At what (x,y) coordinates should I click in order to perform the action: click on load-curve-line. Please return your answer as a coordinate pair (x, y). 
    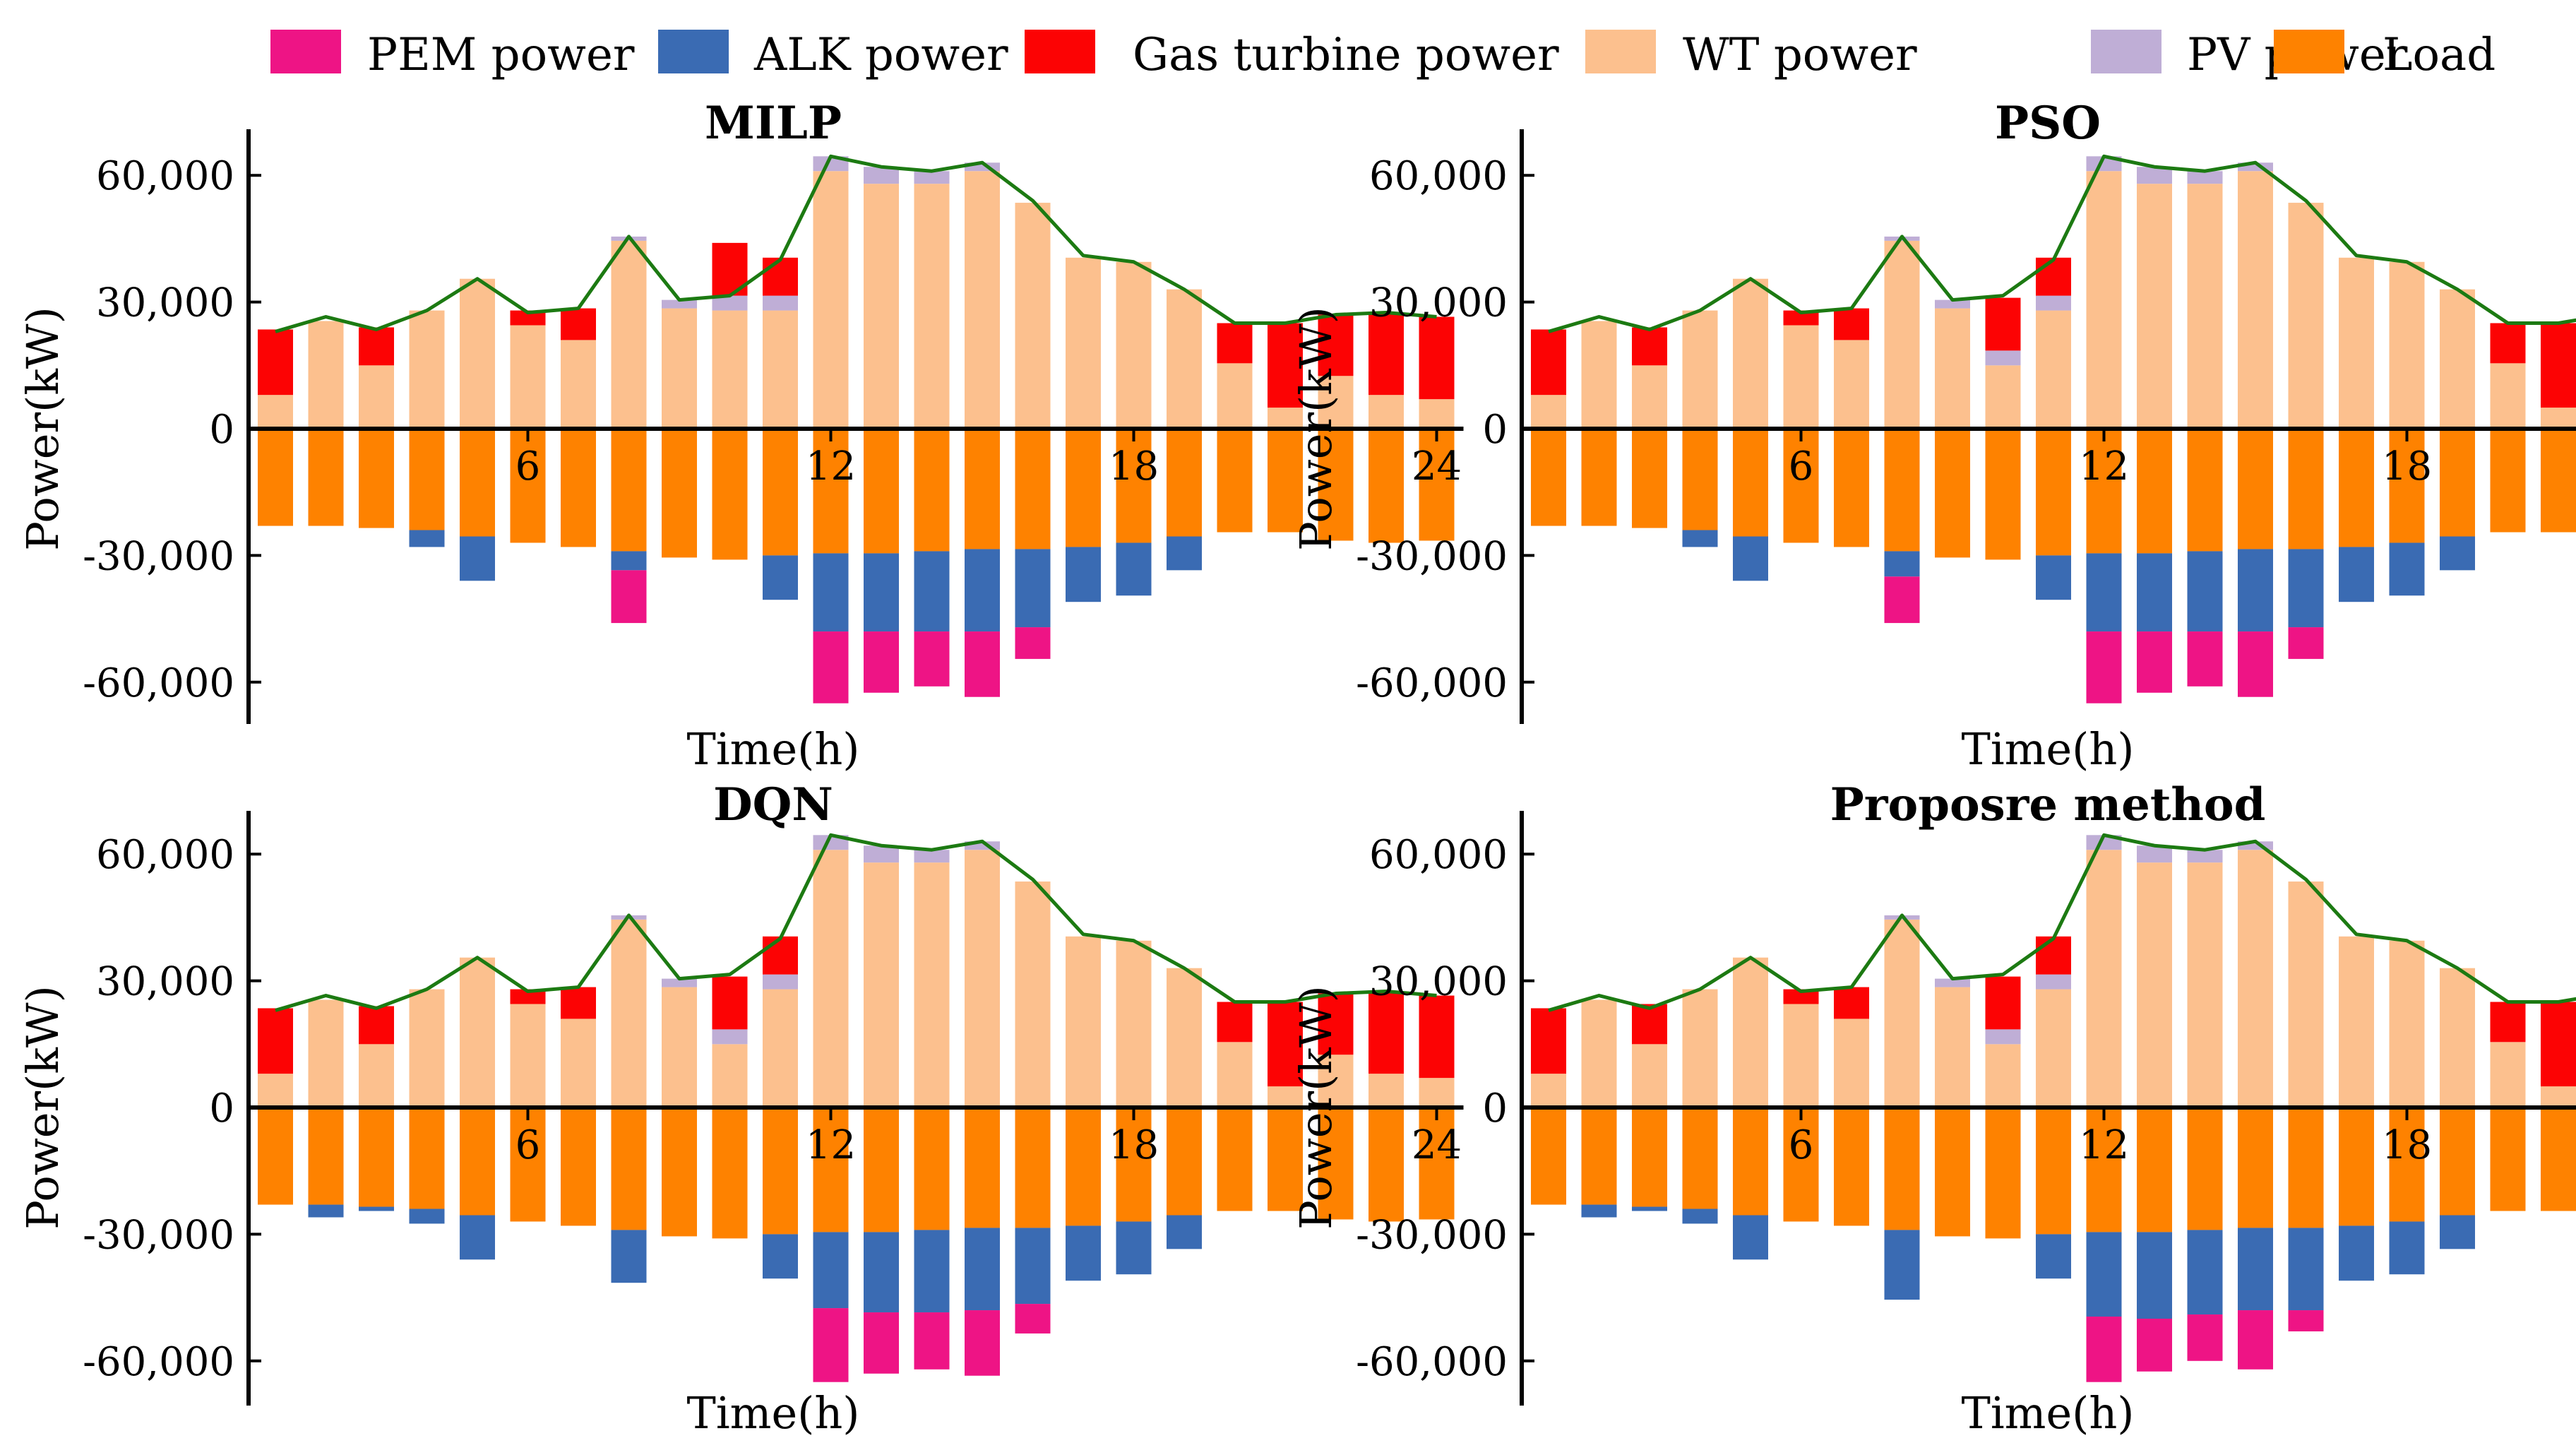
    Looking at the image, I should click on (2062, 923).